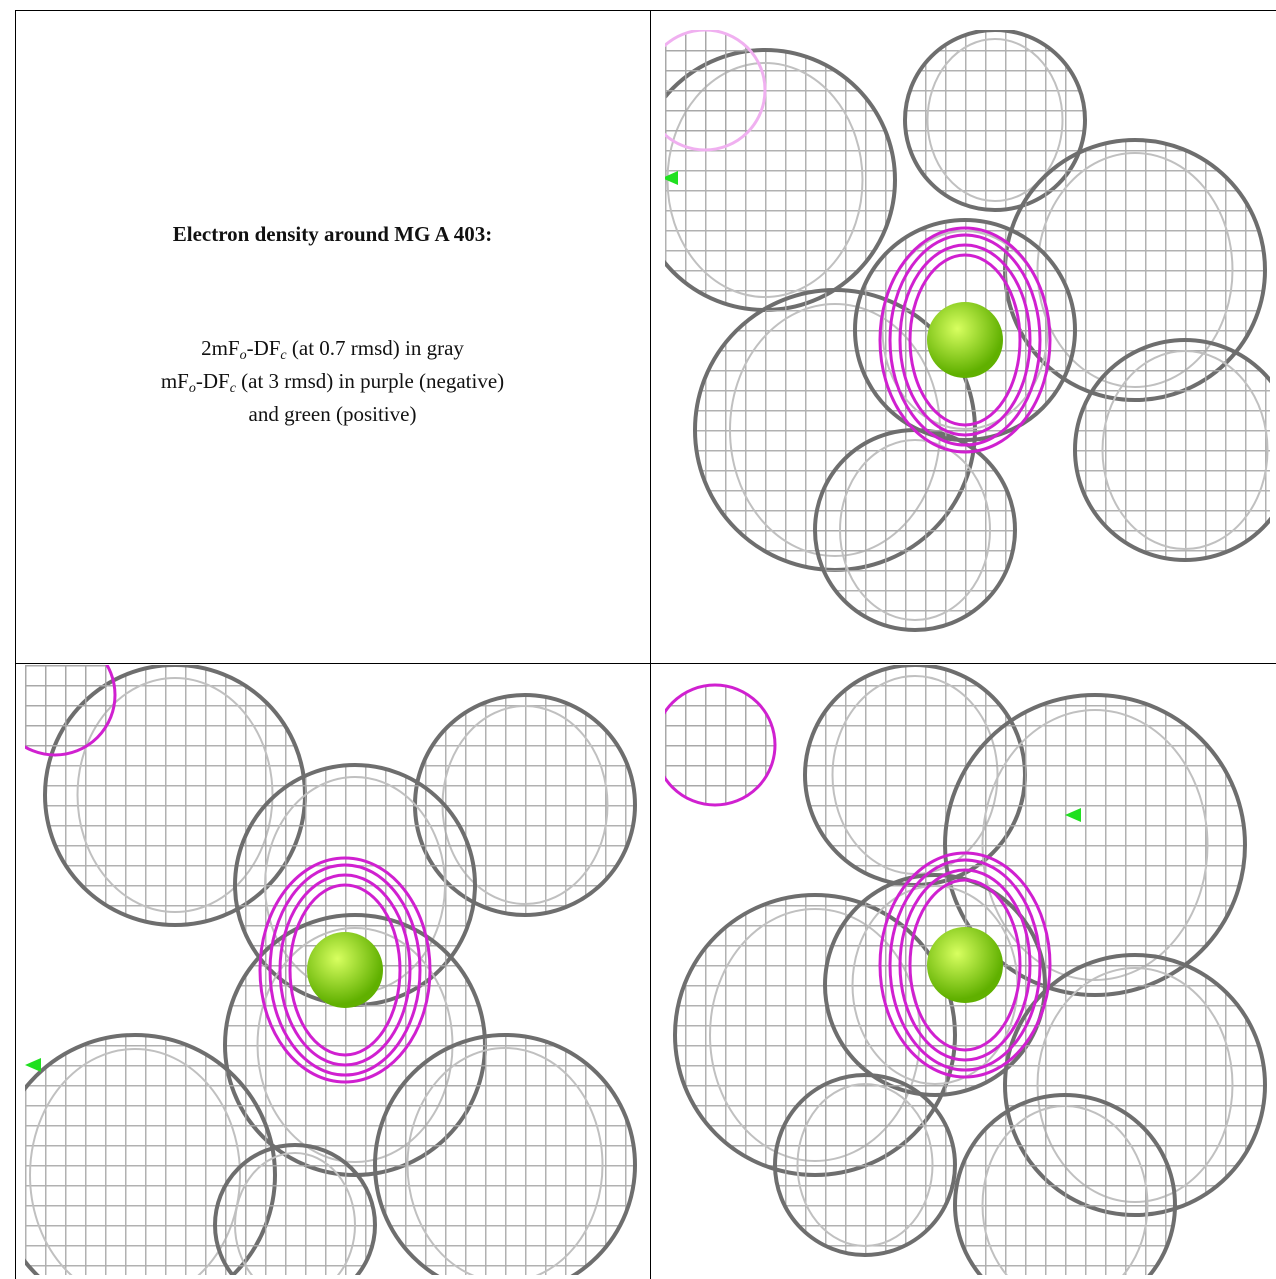 The width and height of the screenshot is (1276, 1279). I want to click on caption-line: 2mFo-DFc (at 0.7 rmsd) in gray, so click(332, 348).